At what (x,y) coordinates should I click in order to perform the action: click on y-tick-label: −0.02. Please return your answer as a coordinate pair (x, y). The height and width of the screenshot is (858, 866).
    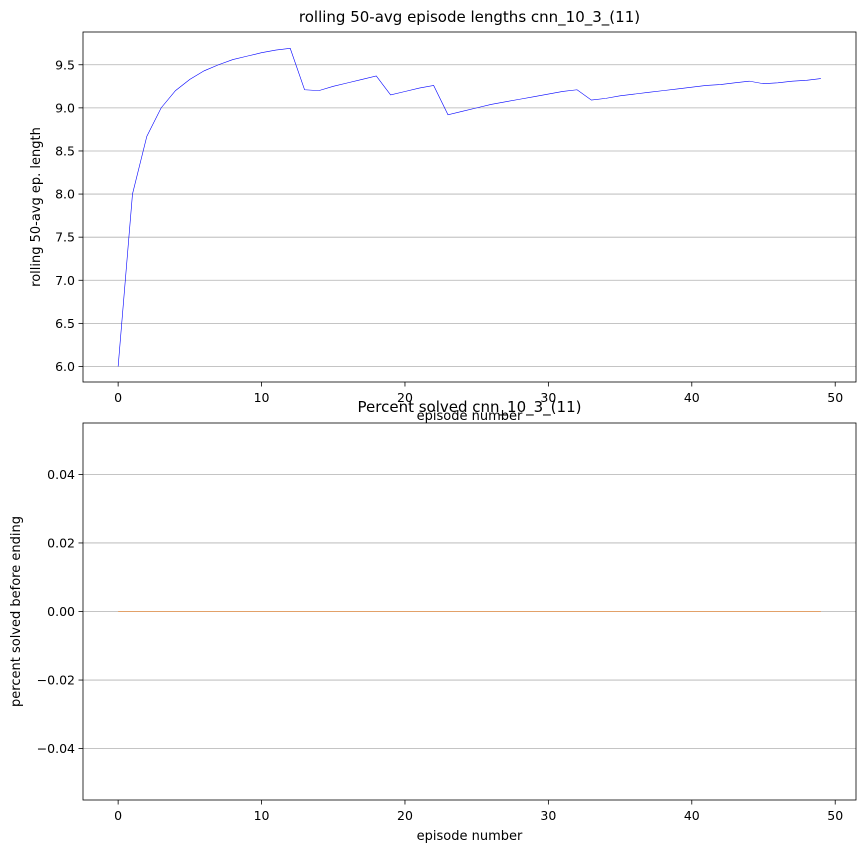
    Looking at the image, I should click on (56, 680).